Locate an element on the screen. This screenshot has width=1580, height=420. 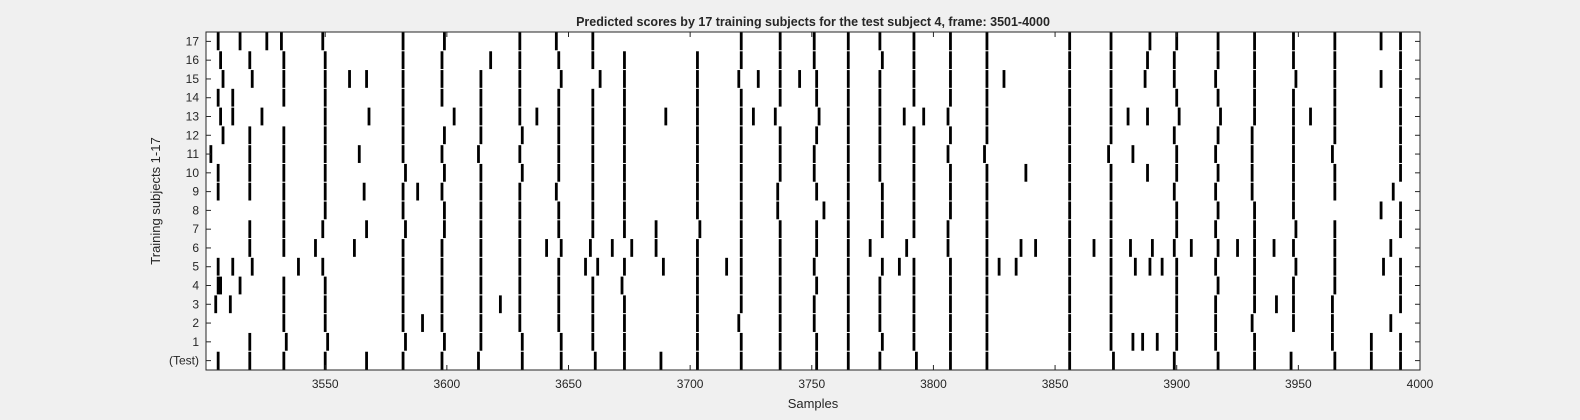
y-tick-label: 17 is located at coordinates (193, 41).